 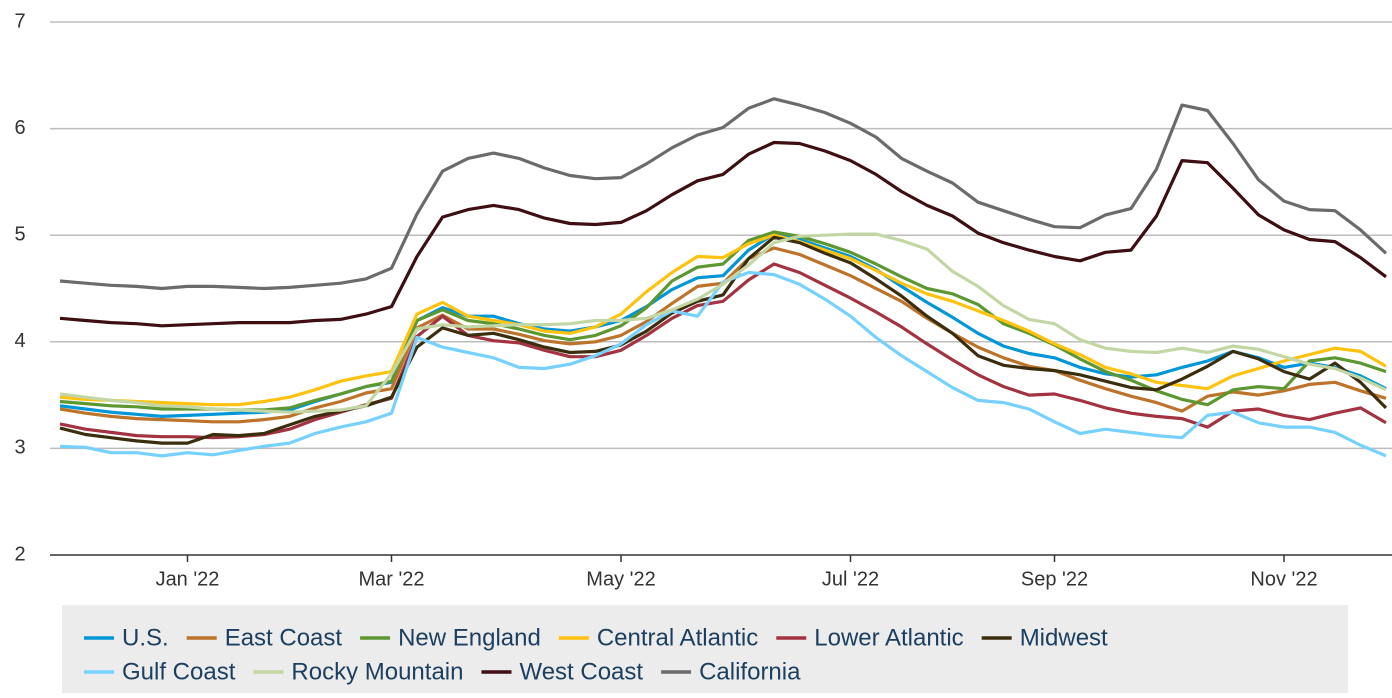 I want to click on legend-label: Central Atlantic, so click(x=677, y=637).